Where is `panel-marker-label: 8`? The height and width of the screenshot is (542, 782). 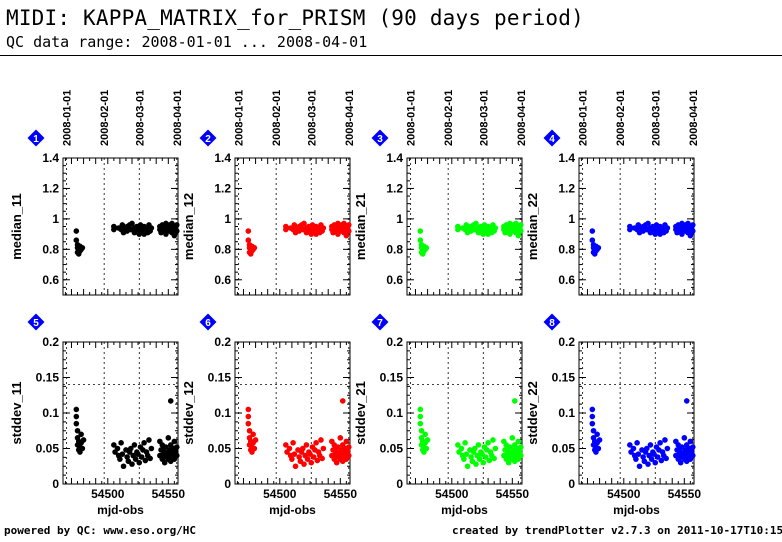
panel-marker-label: 8 is located at coordinates (552, 323).